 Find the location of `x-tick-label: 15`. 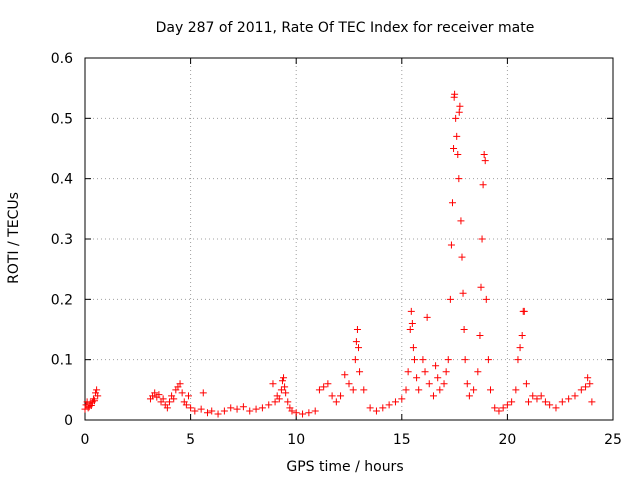

x-tick-label: 15 is located at coordinates (402, 440).